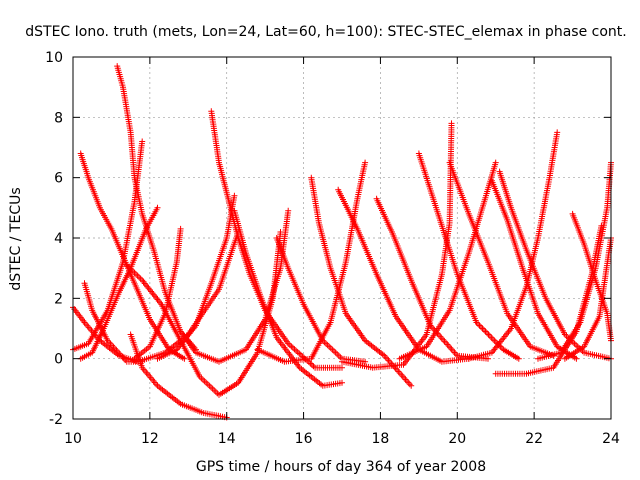 This screenshot has height=480, width=640. What do you see at coordinates (227, 439) in the screenshot?
I see `x-tick-label: 14` at bounding box center [227, 439].